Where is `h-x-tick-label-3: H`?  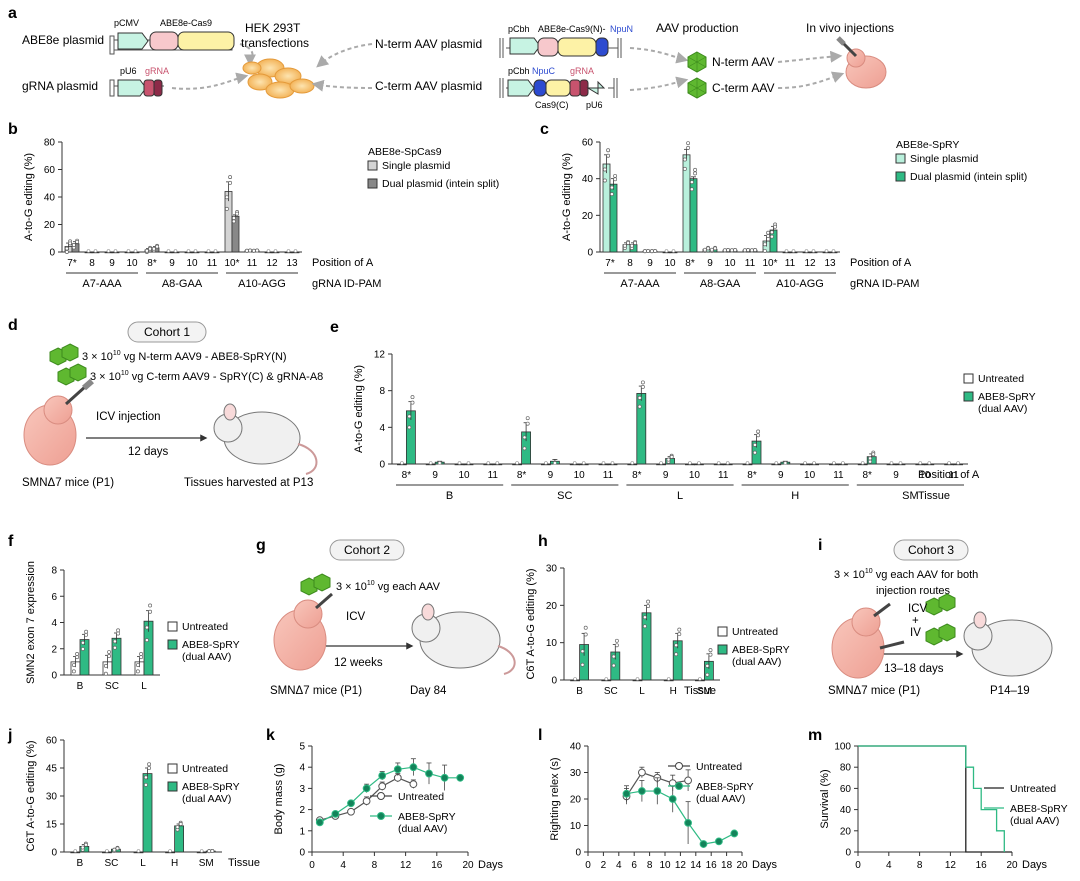 h-x-tick-label-3: H is located at coordinates (673, 691).